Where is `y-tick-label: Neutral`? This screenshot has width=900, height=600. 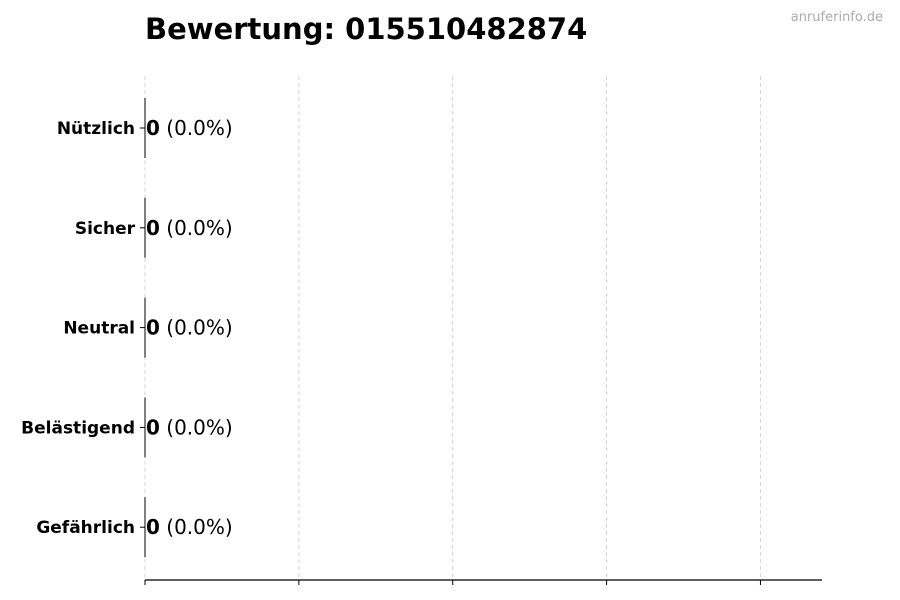
y-tick-label: Neutral is located at coordinates (99, 329).